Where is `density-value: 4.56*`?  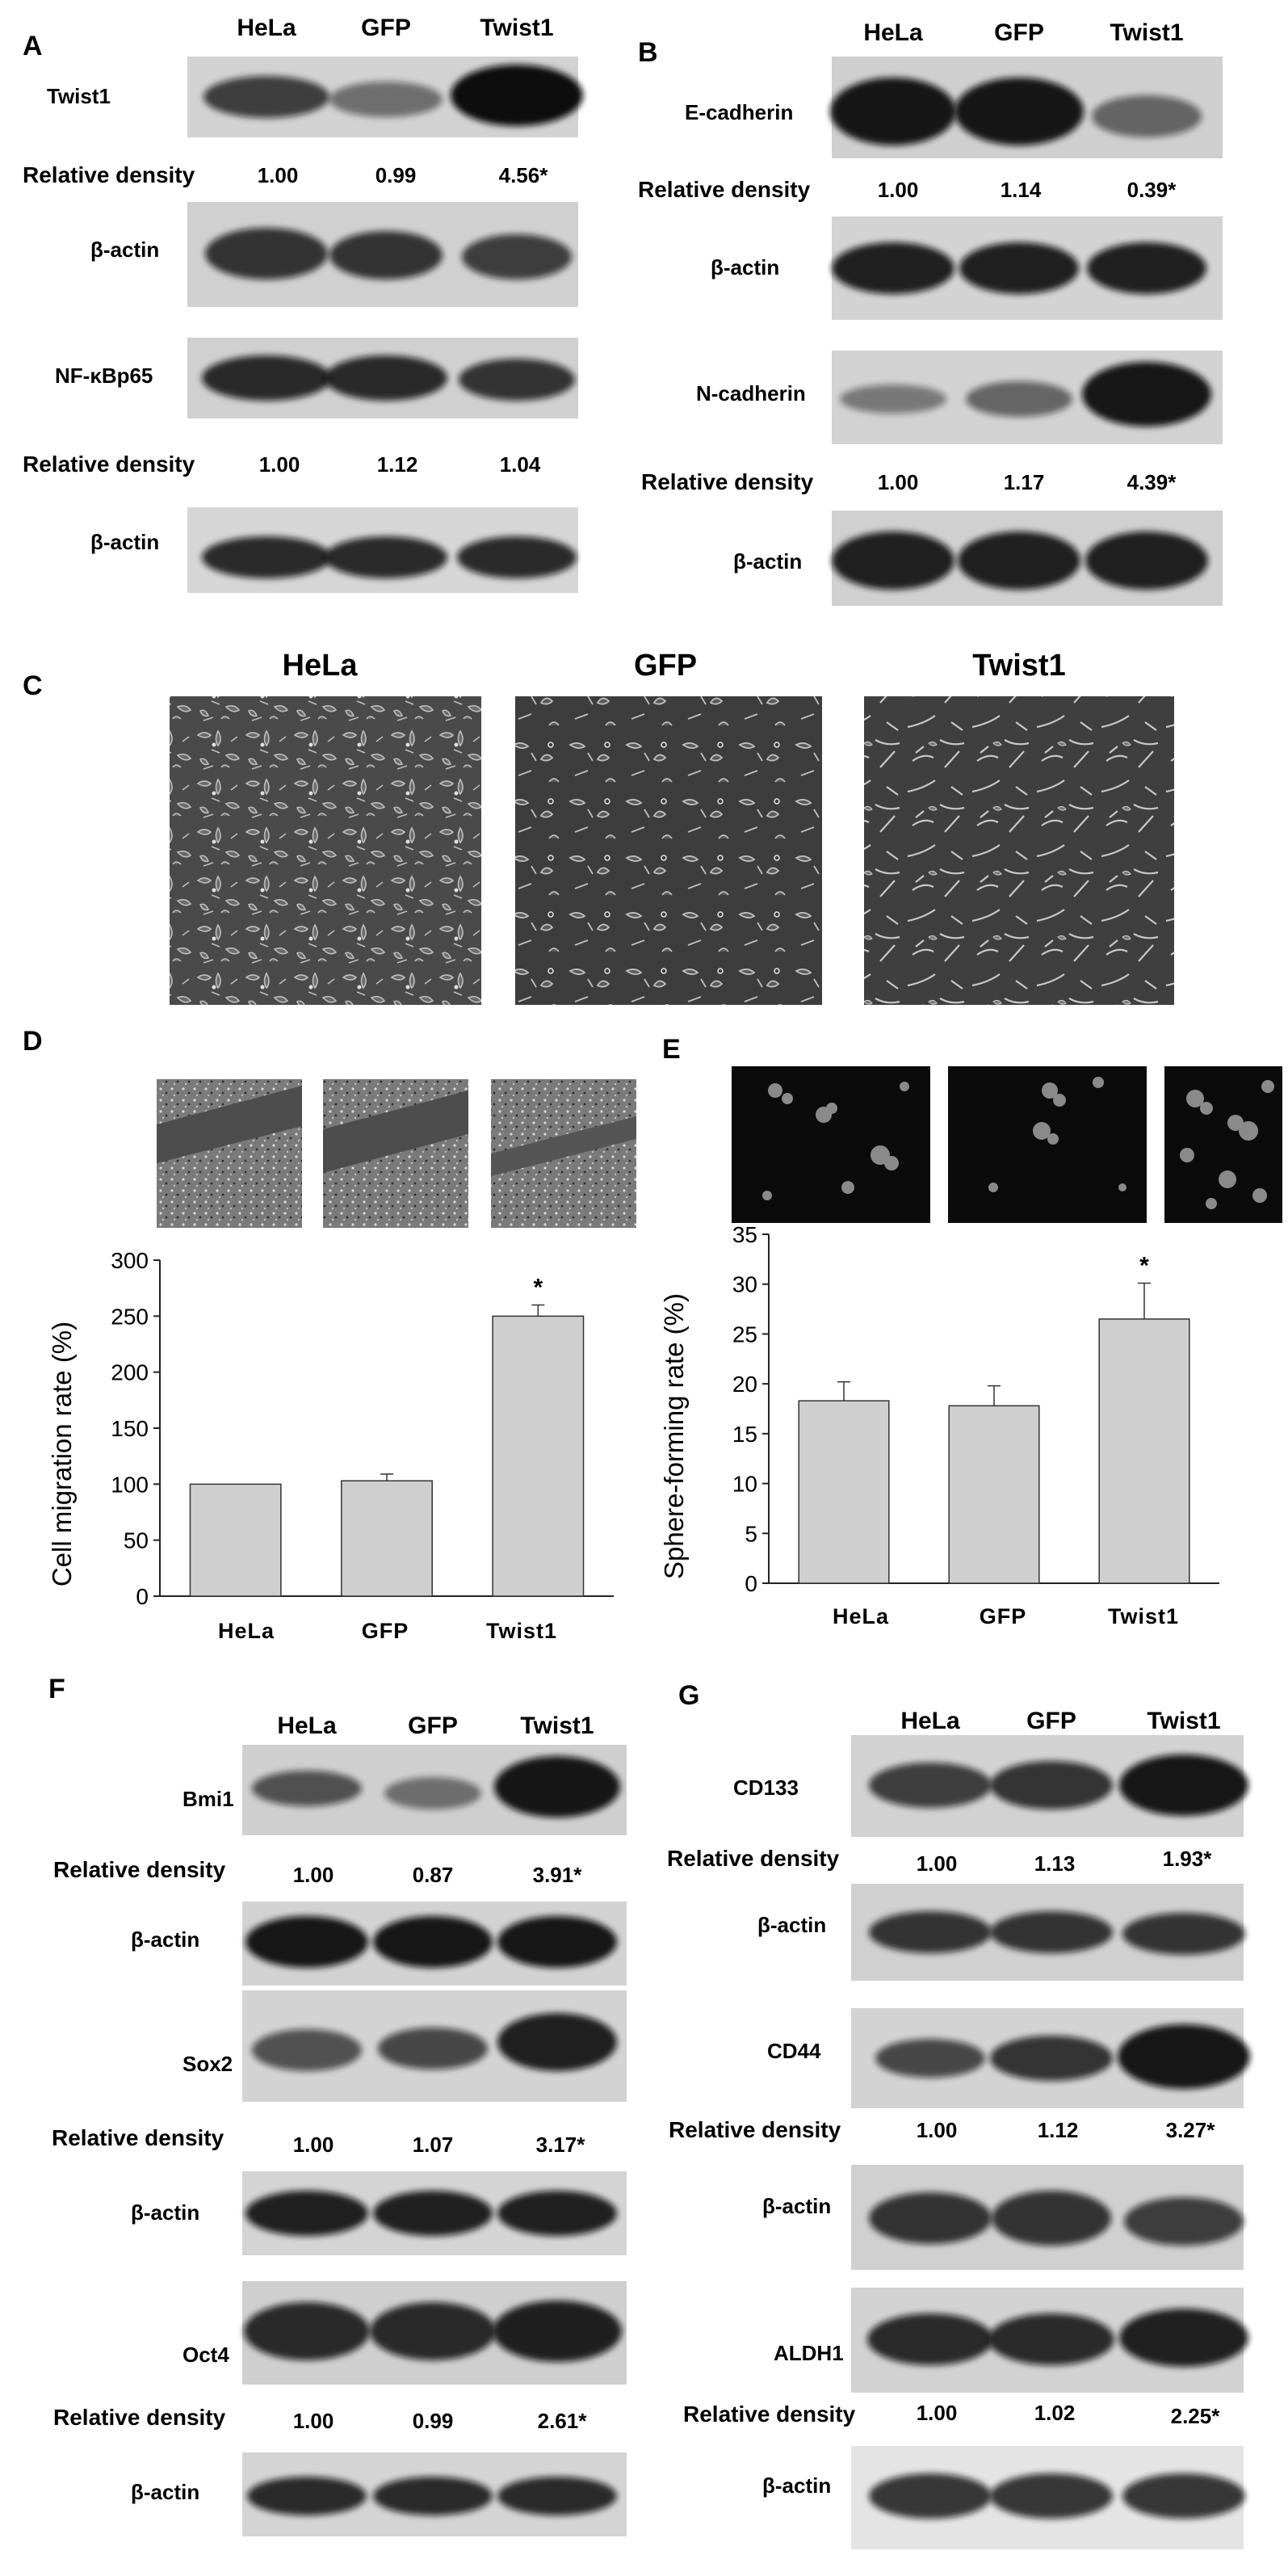
density-value: 4.56* is located at coordinates (524, 175).